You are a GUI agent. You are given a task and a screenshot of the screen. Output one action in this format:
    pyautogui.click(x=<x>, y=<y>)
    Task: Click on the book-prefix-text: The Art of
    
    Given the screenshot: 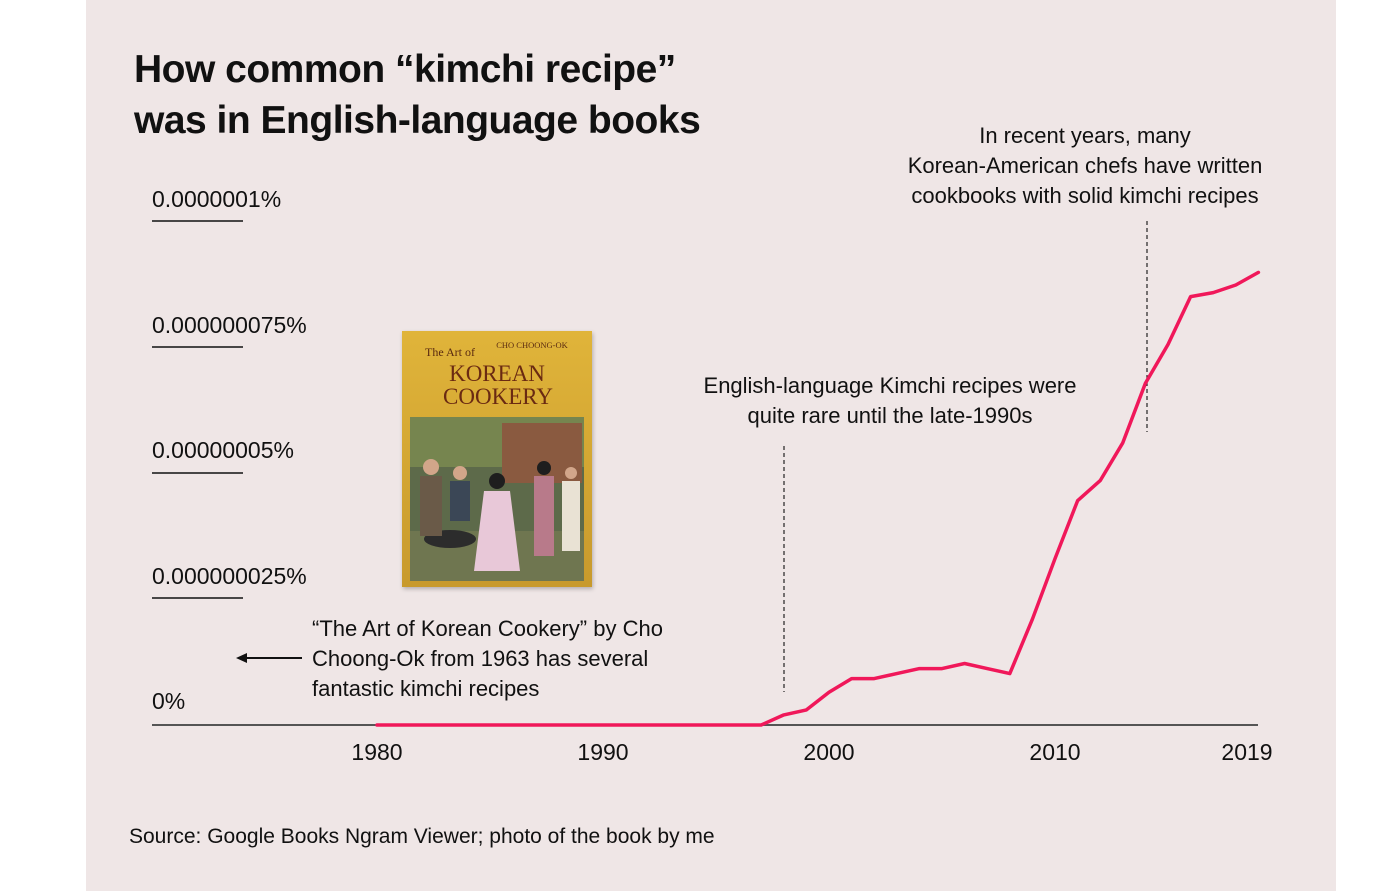 What is the action you would take?
    pyautogui.click(x=450, y=352)
    